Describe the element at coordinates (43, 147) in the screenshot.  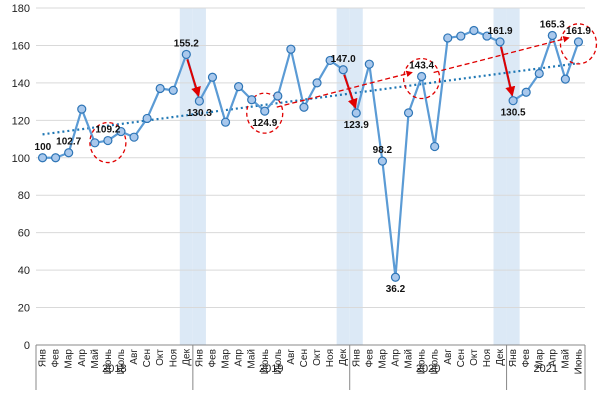
I see `data-label: 100` at that location.